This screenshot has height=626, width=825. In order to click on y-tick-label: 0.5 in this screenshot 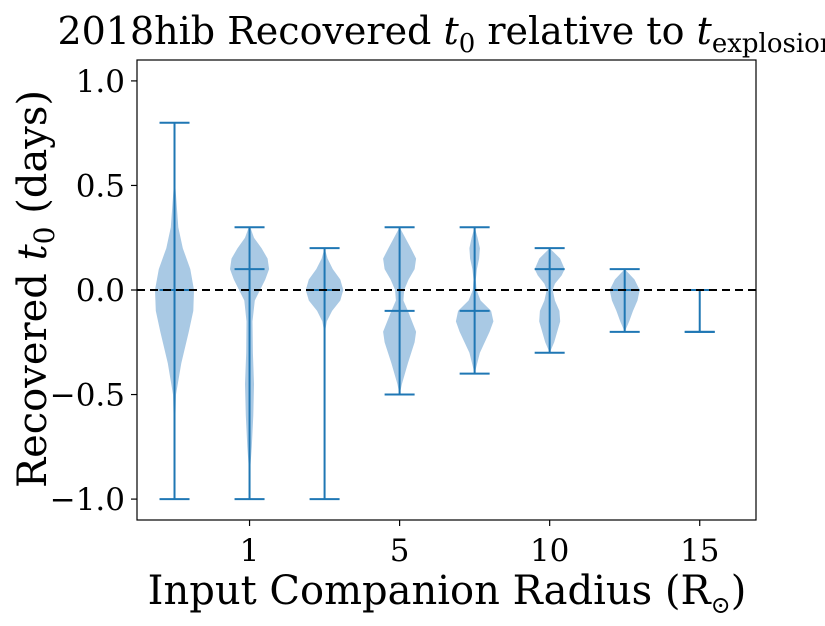, I will do `click(100, 186)`.